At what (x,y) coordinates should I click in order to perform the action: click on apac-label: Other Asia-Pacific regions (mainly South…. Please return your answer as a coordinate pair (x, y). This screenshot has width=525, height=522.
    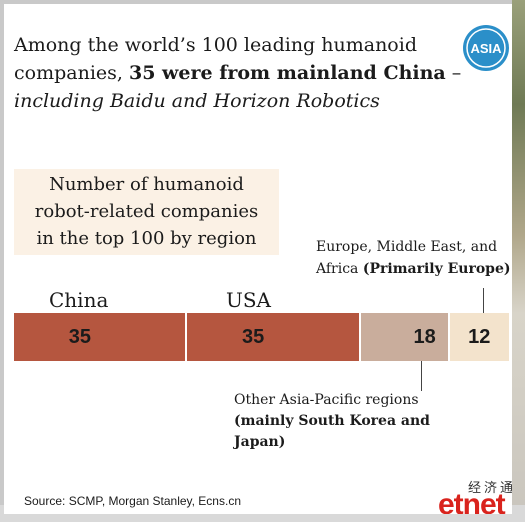
    Looking at the image, I should click on (332, 421).